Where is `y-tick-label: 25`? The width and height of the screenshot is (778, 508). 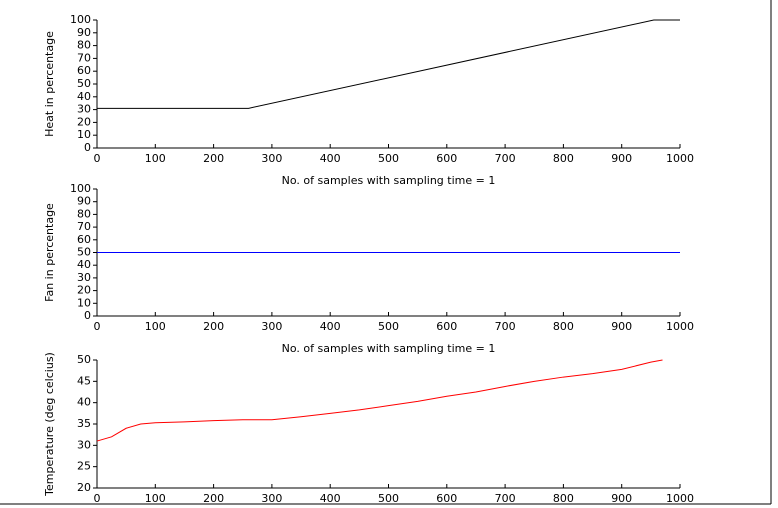 y-tick-label: 25 is located at coordinates (84, 466).